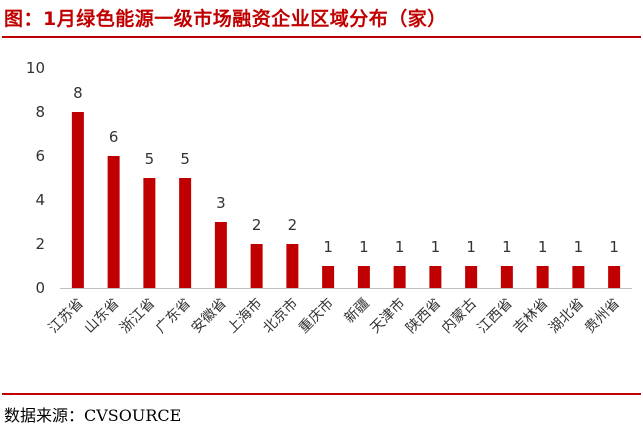 The width and height of the screenshot is (643, 430). What do you see at coordinates (137, 316) in the screenshot?
I see `x-tick-label: 浙江省` at bounding box center [137, 316].